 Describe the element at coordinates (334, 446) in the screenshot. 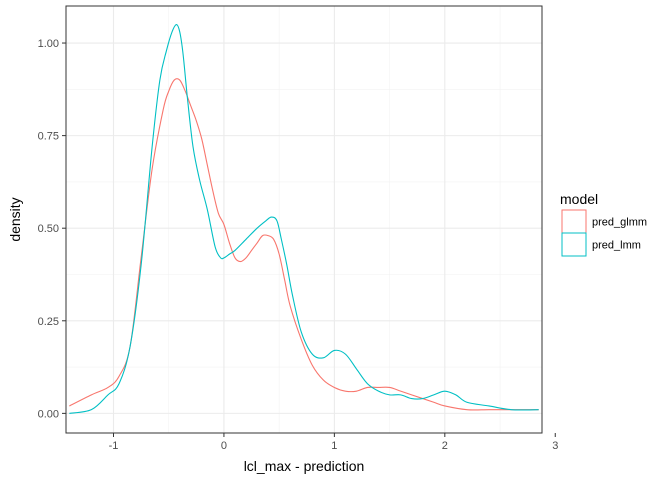

I see `x-tick-label: 1` at that location.